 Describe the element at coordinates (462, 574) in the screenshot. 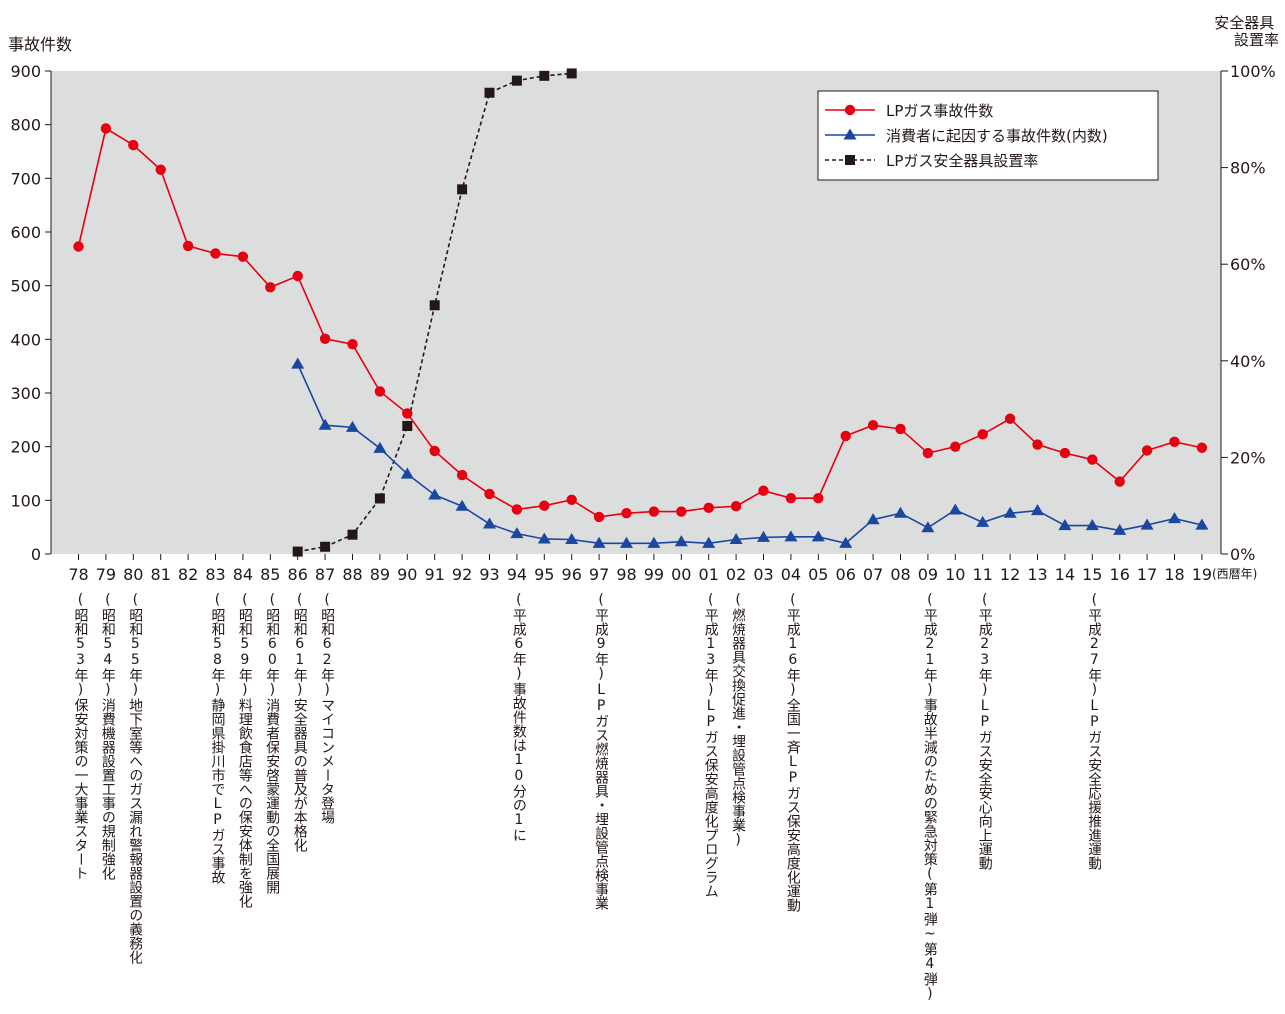

I see `x-tick-label: 92` at that location.